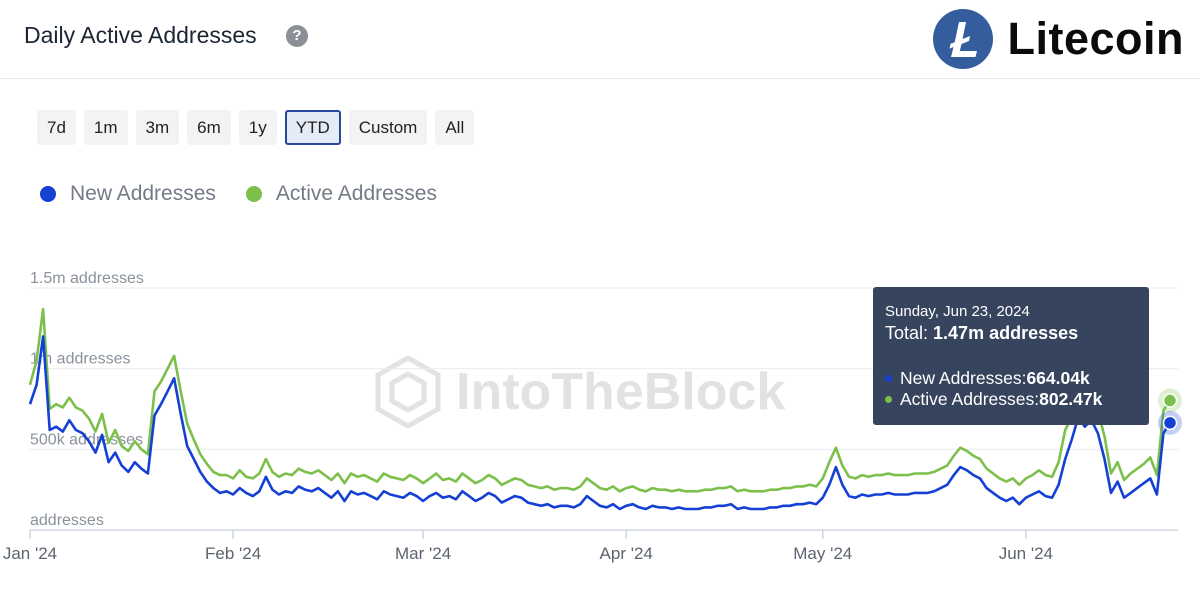  I want to click on tooltip-date: Sunday, Jun 23, 2024, so click(957, 311).